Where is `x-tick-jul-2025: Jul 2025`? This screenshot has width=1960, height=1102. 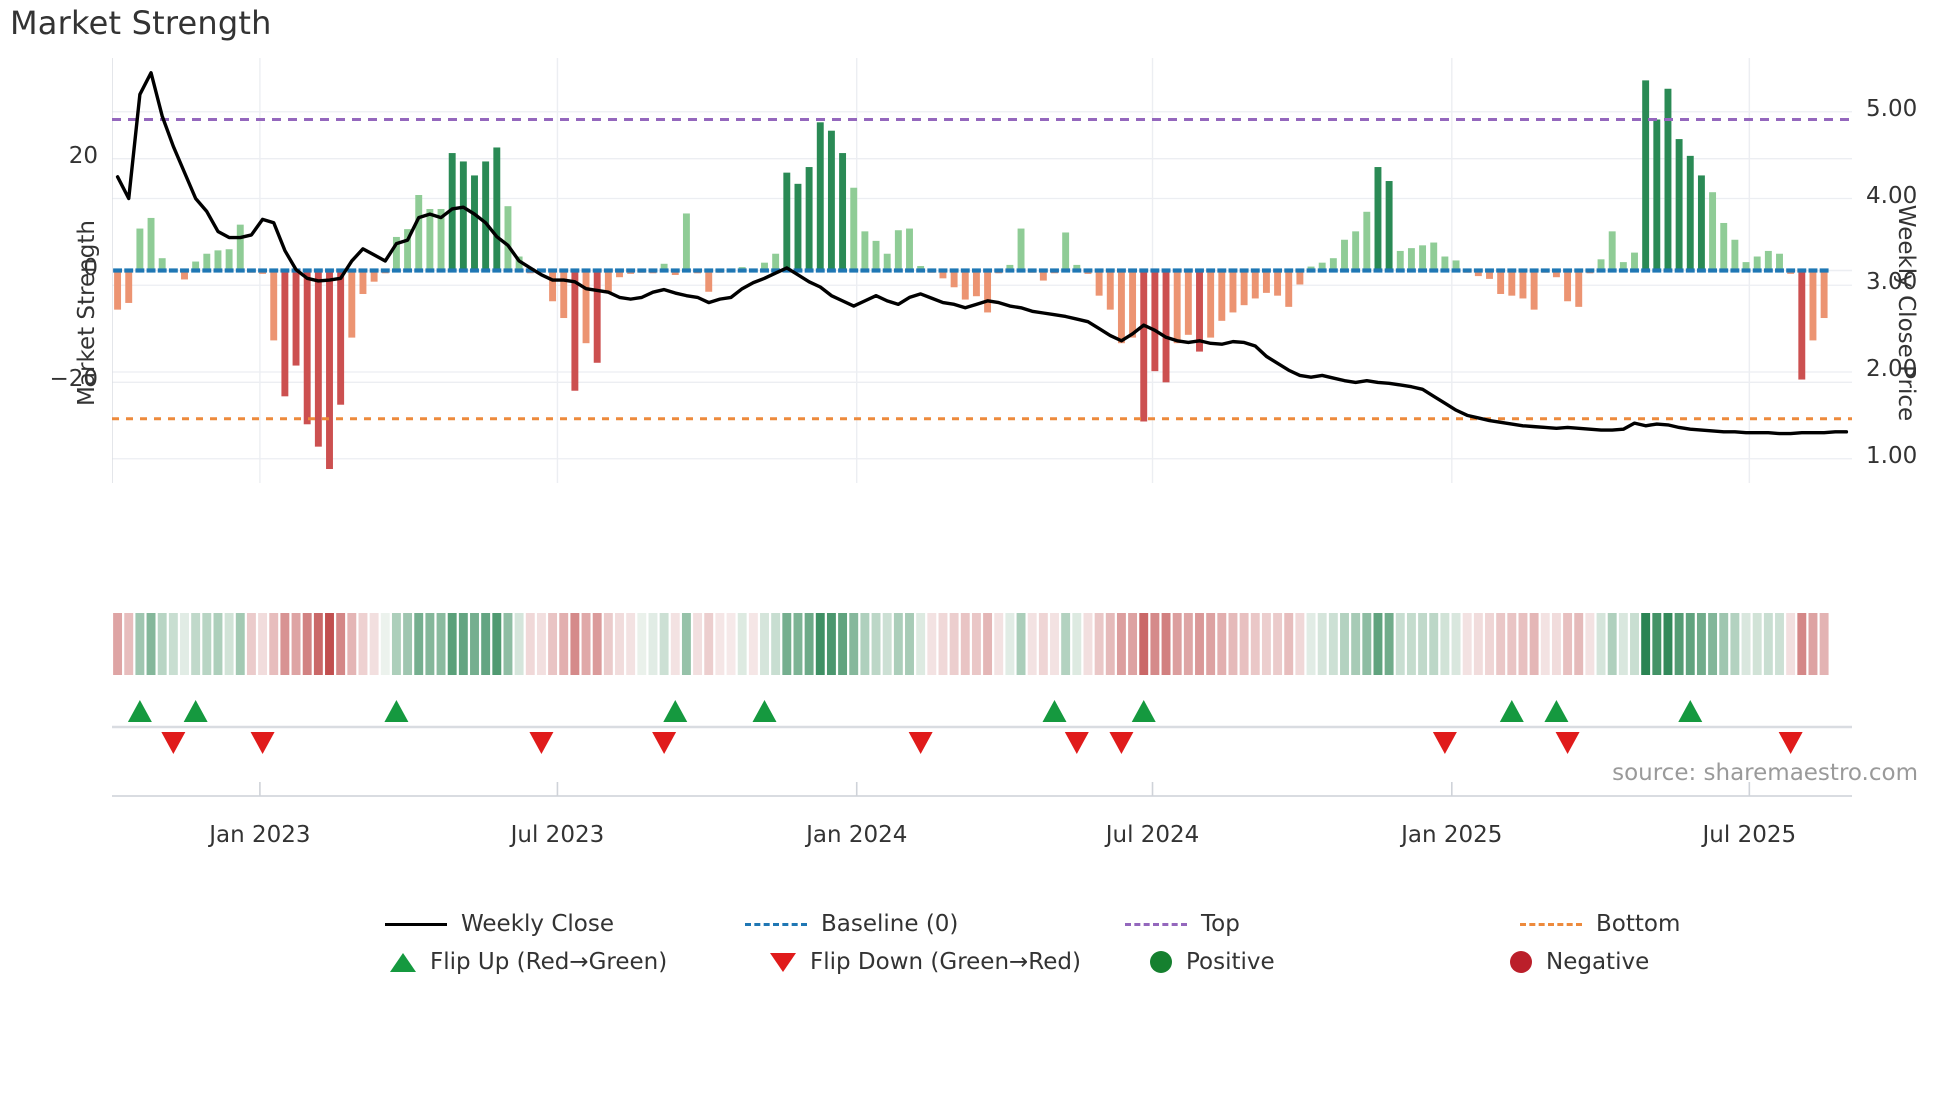
x-tick-jul-2025: Jul 2025 is located at coordinates (1749, 835).